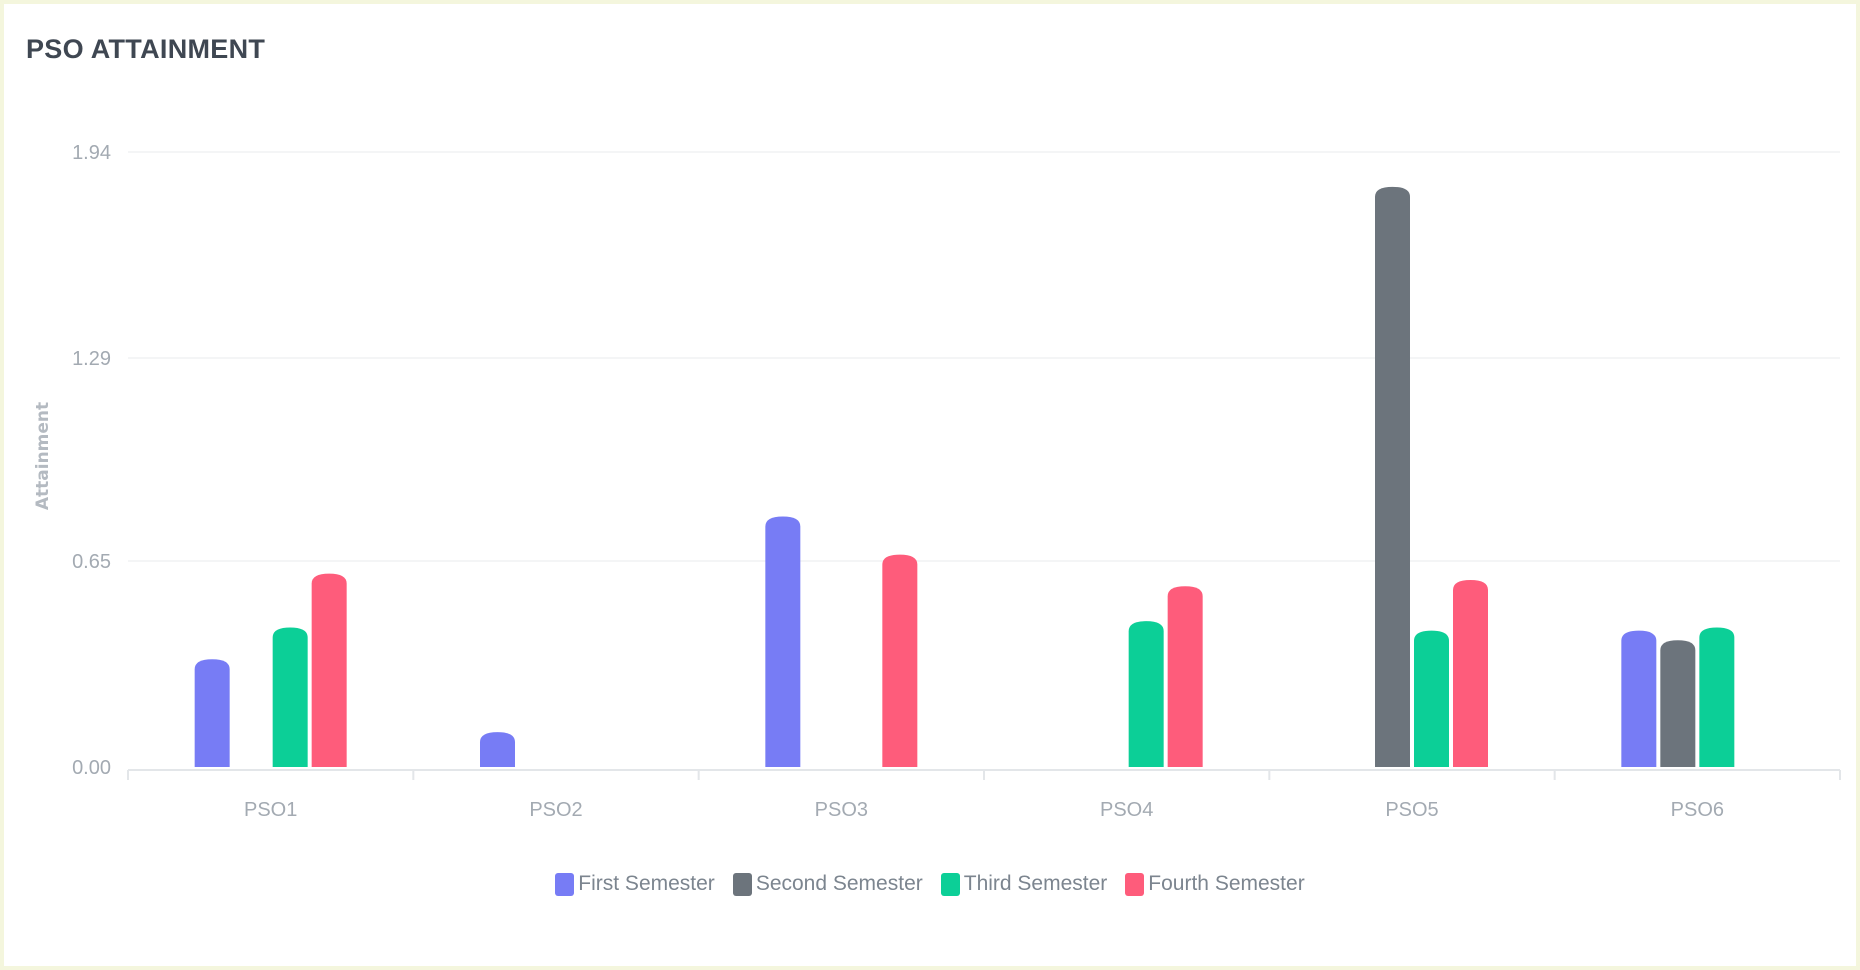  I want to click on y-tick-label: 0.00, so click(91, 768).